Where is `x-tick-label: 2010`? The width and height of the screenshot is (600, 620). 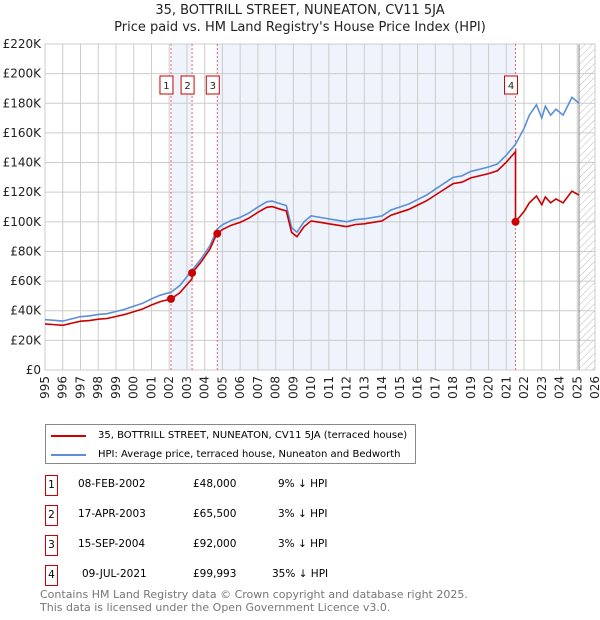
x-tick-label: 2010 is located at coordinates (311, 388).